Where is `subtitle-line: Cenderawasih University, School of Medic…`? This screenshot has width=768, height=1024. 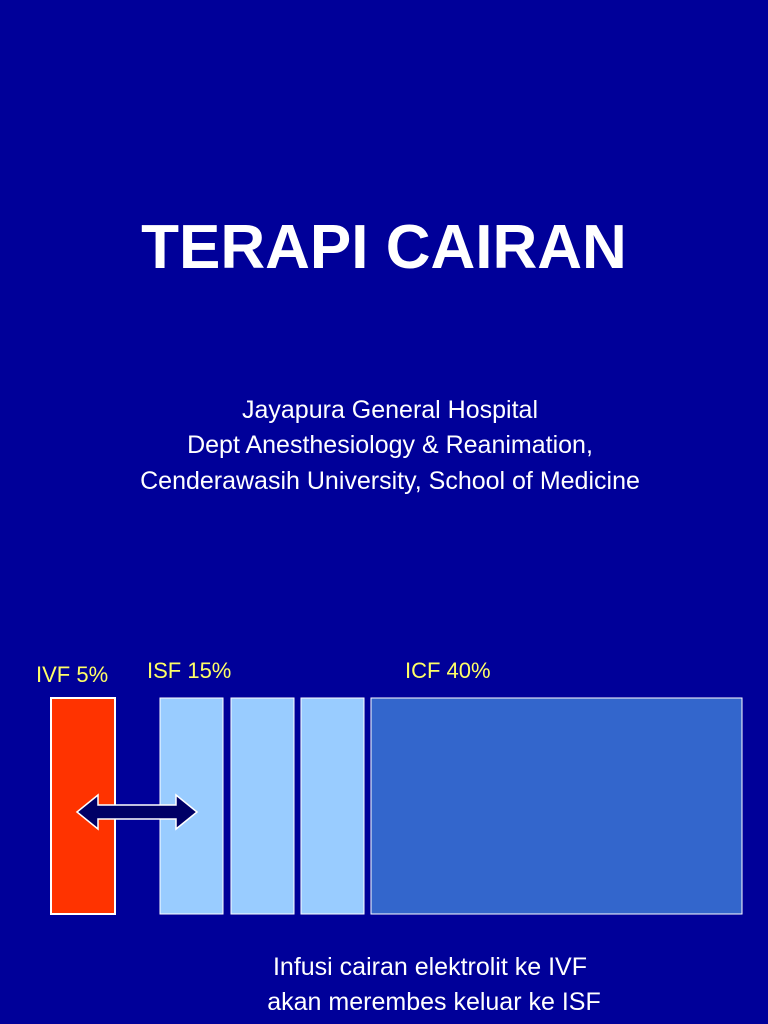
subtitle-line: Cenderawasih University, School of Medic… is located at coordinates (390, 481).